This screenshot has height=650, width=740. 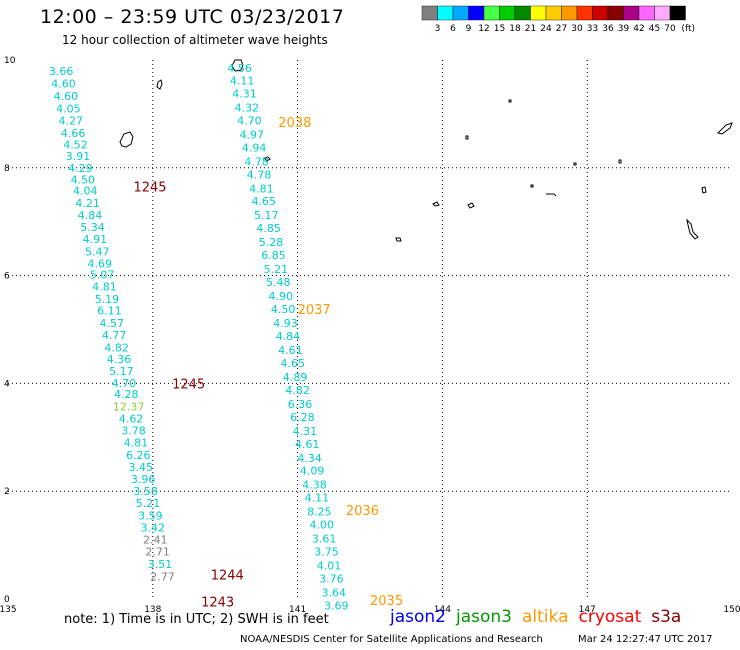 What do you see at coordinates (83, 180) in the screenshot?
I see `wave-height-point: 4.50` at bounding box center [83, 180].